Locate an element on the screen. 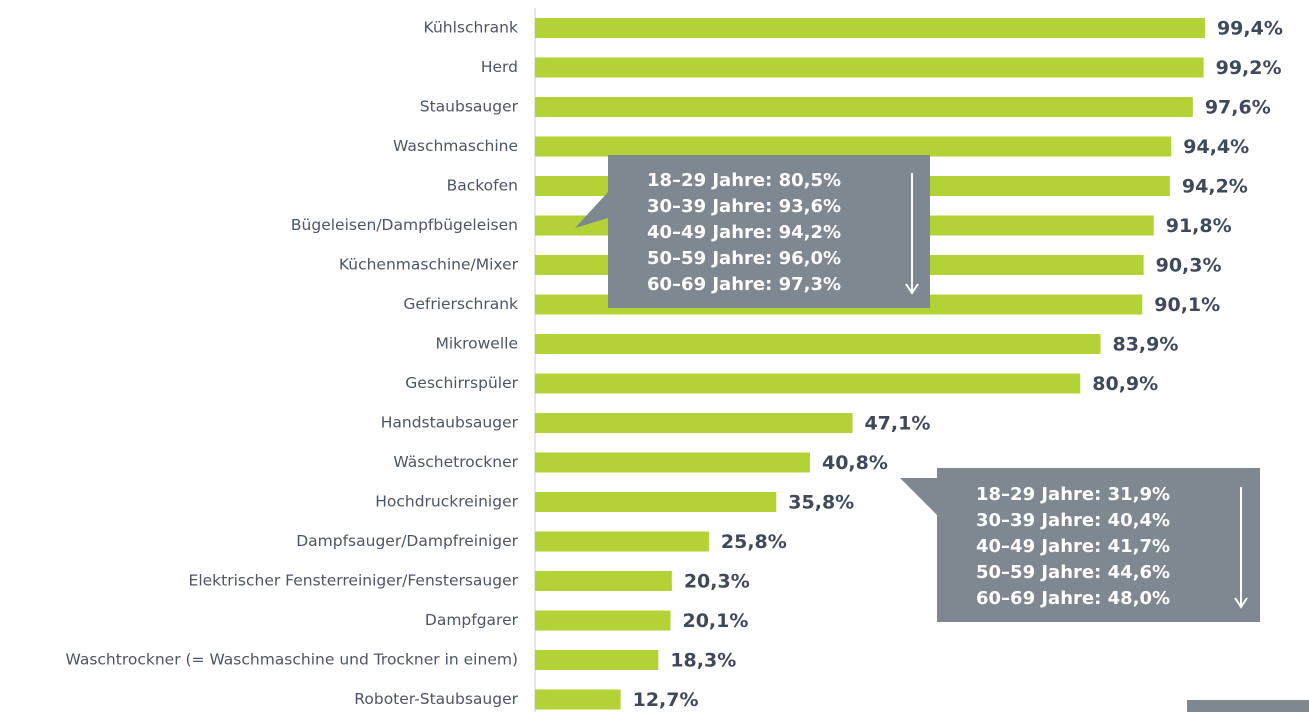 This screenshot has width=1309, height=712. value-label: 47,1% is located at coordinates (897, 424).